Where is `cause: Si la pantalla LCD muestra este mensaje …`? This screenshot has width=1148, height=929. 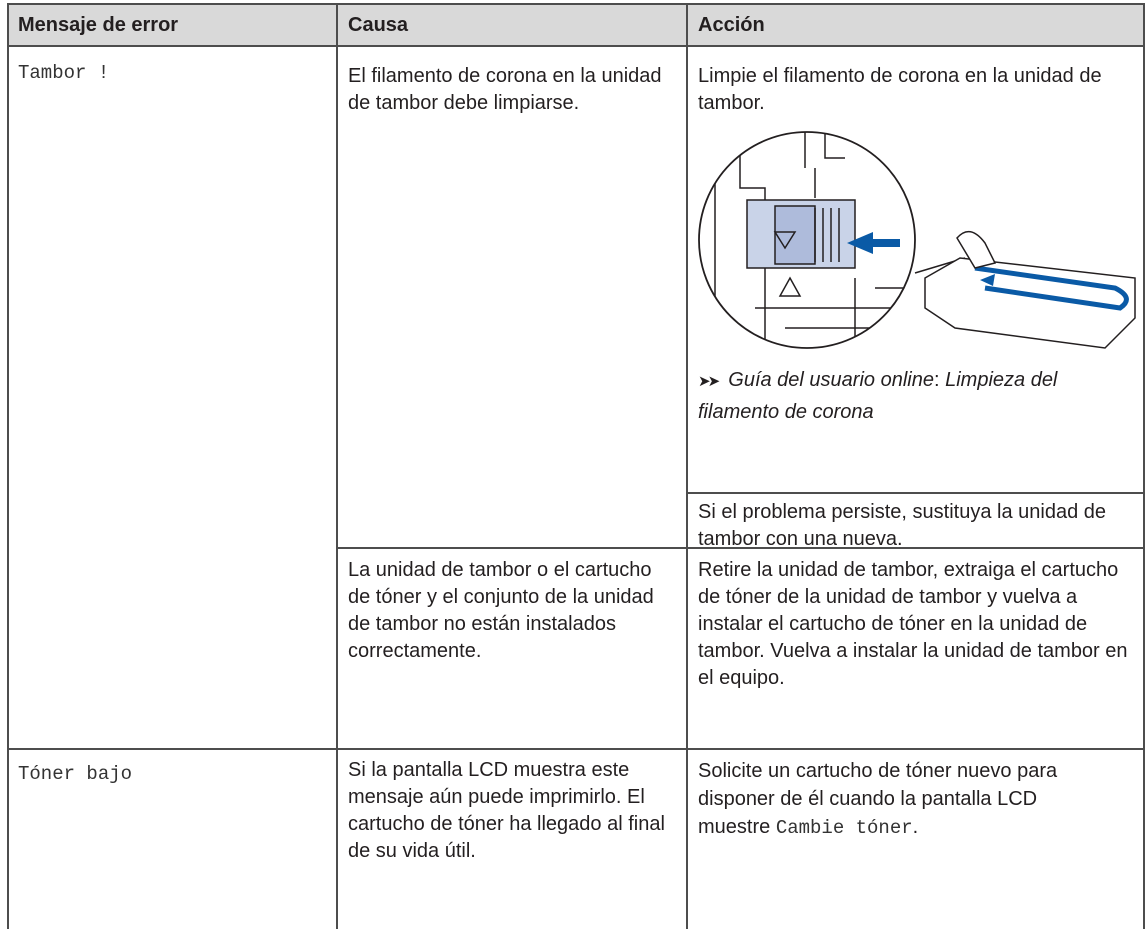 cause: Si la pantalla LCD muestra este mensaje … is located at coordinates (506, 810).